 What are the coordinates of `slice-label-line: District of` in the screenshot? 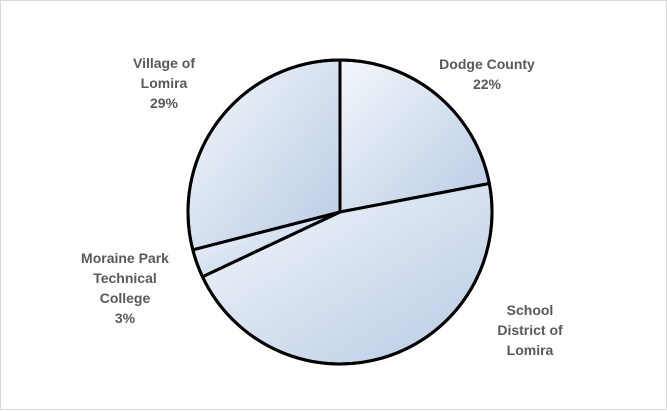 It's located at (530, 330).